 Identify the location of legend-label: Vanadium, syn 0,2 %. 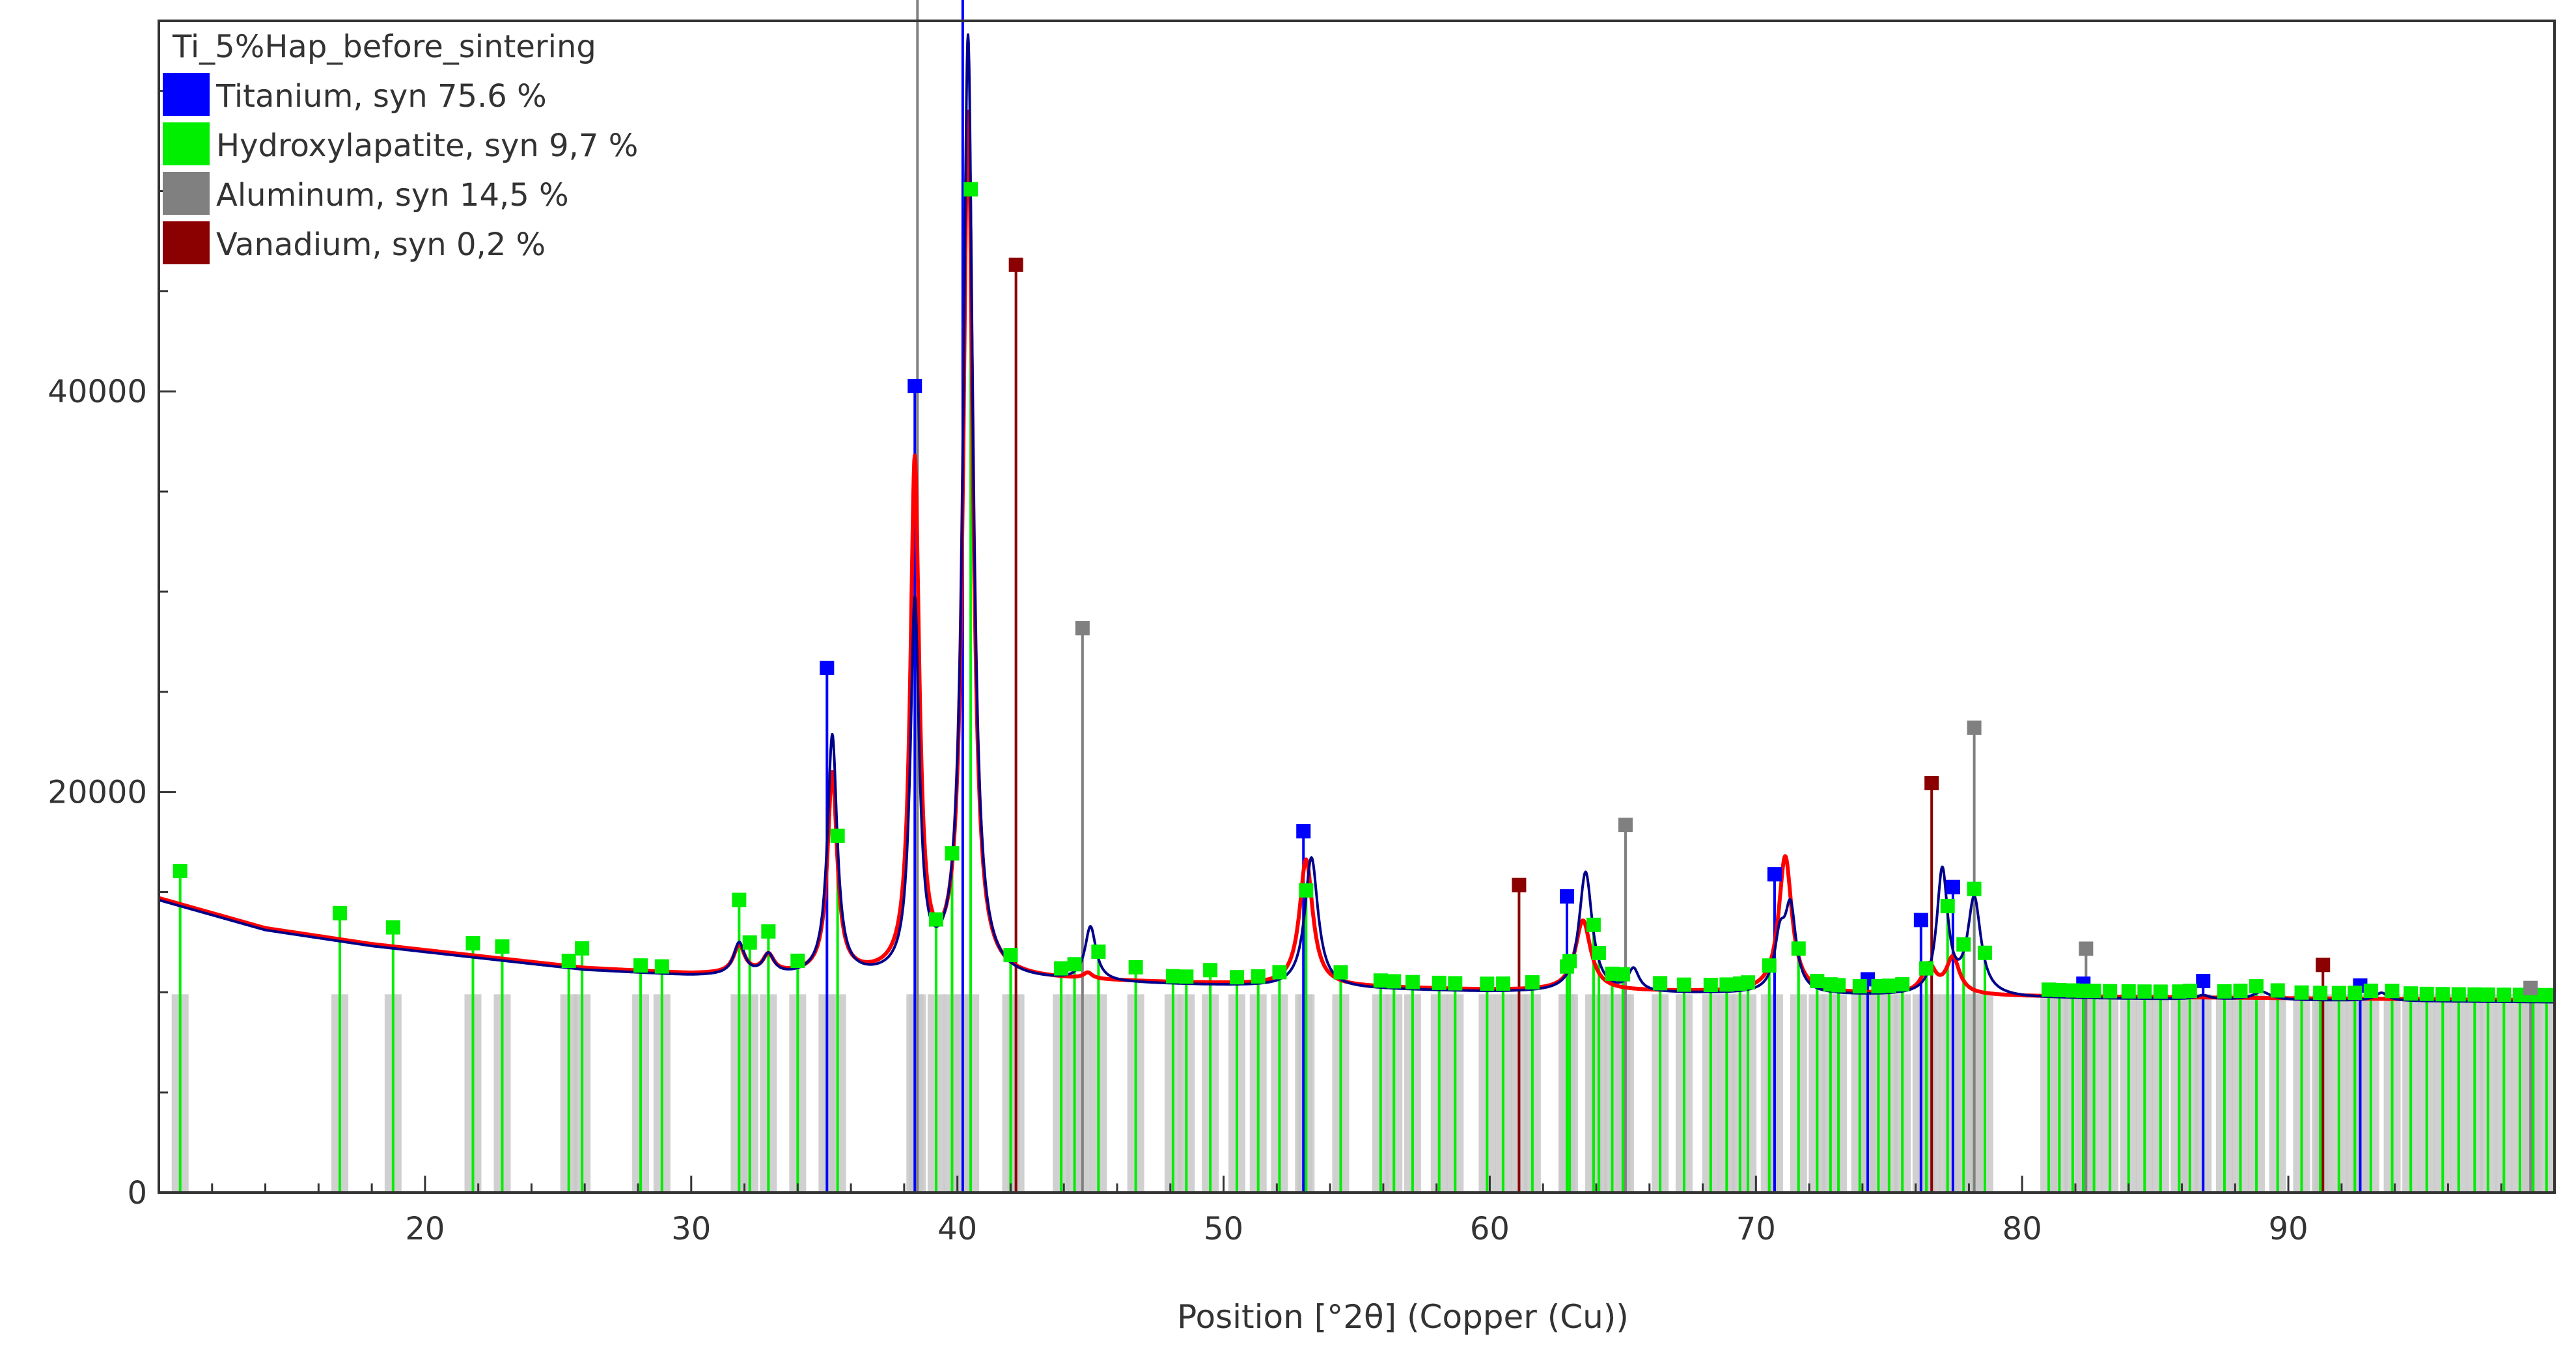
(381, 245).